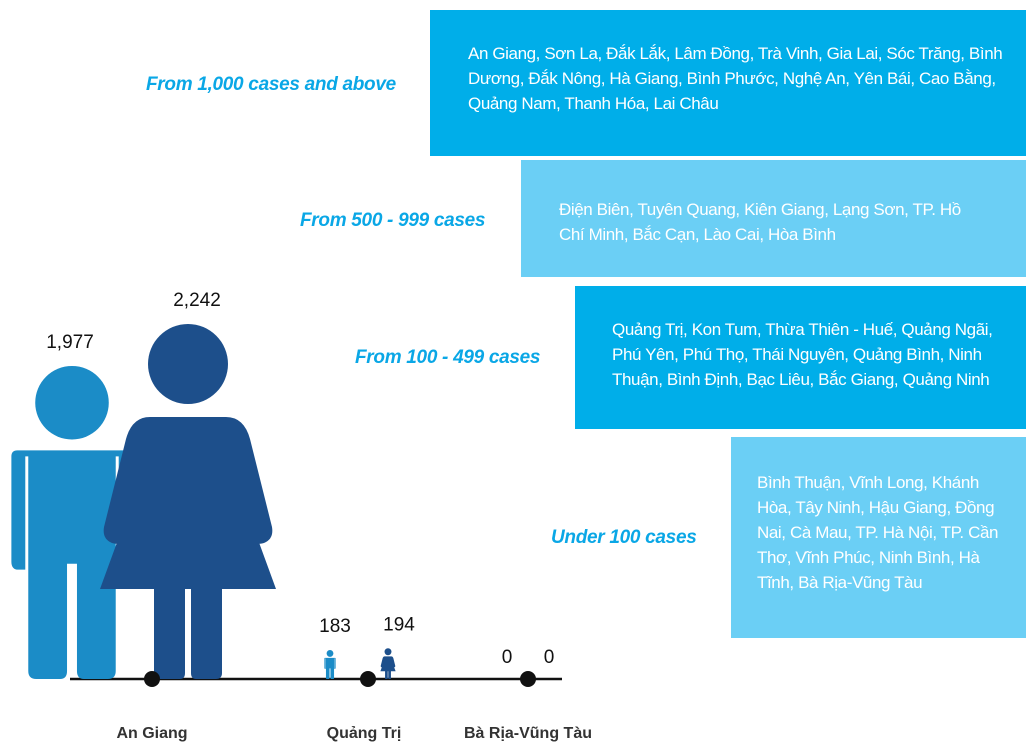 The image size is (1026, 744). Describe the element at coordinates (388, 667) in the screenshot. I see `cat-1-female-figure-body` at that location.